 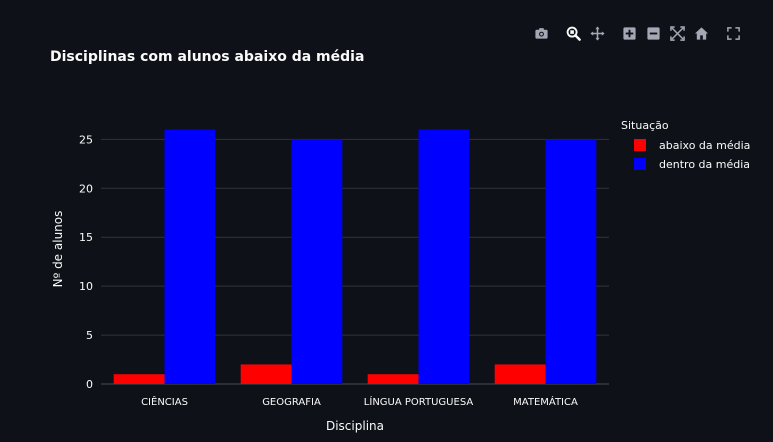 I want to click on x-axis-label: Disciplina, so click(x=355, y=426).